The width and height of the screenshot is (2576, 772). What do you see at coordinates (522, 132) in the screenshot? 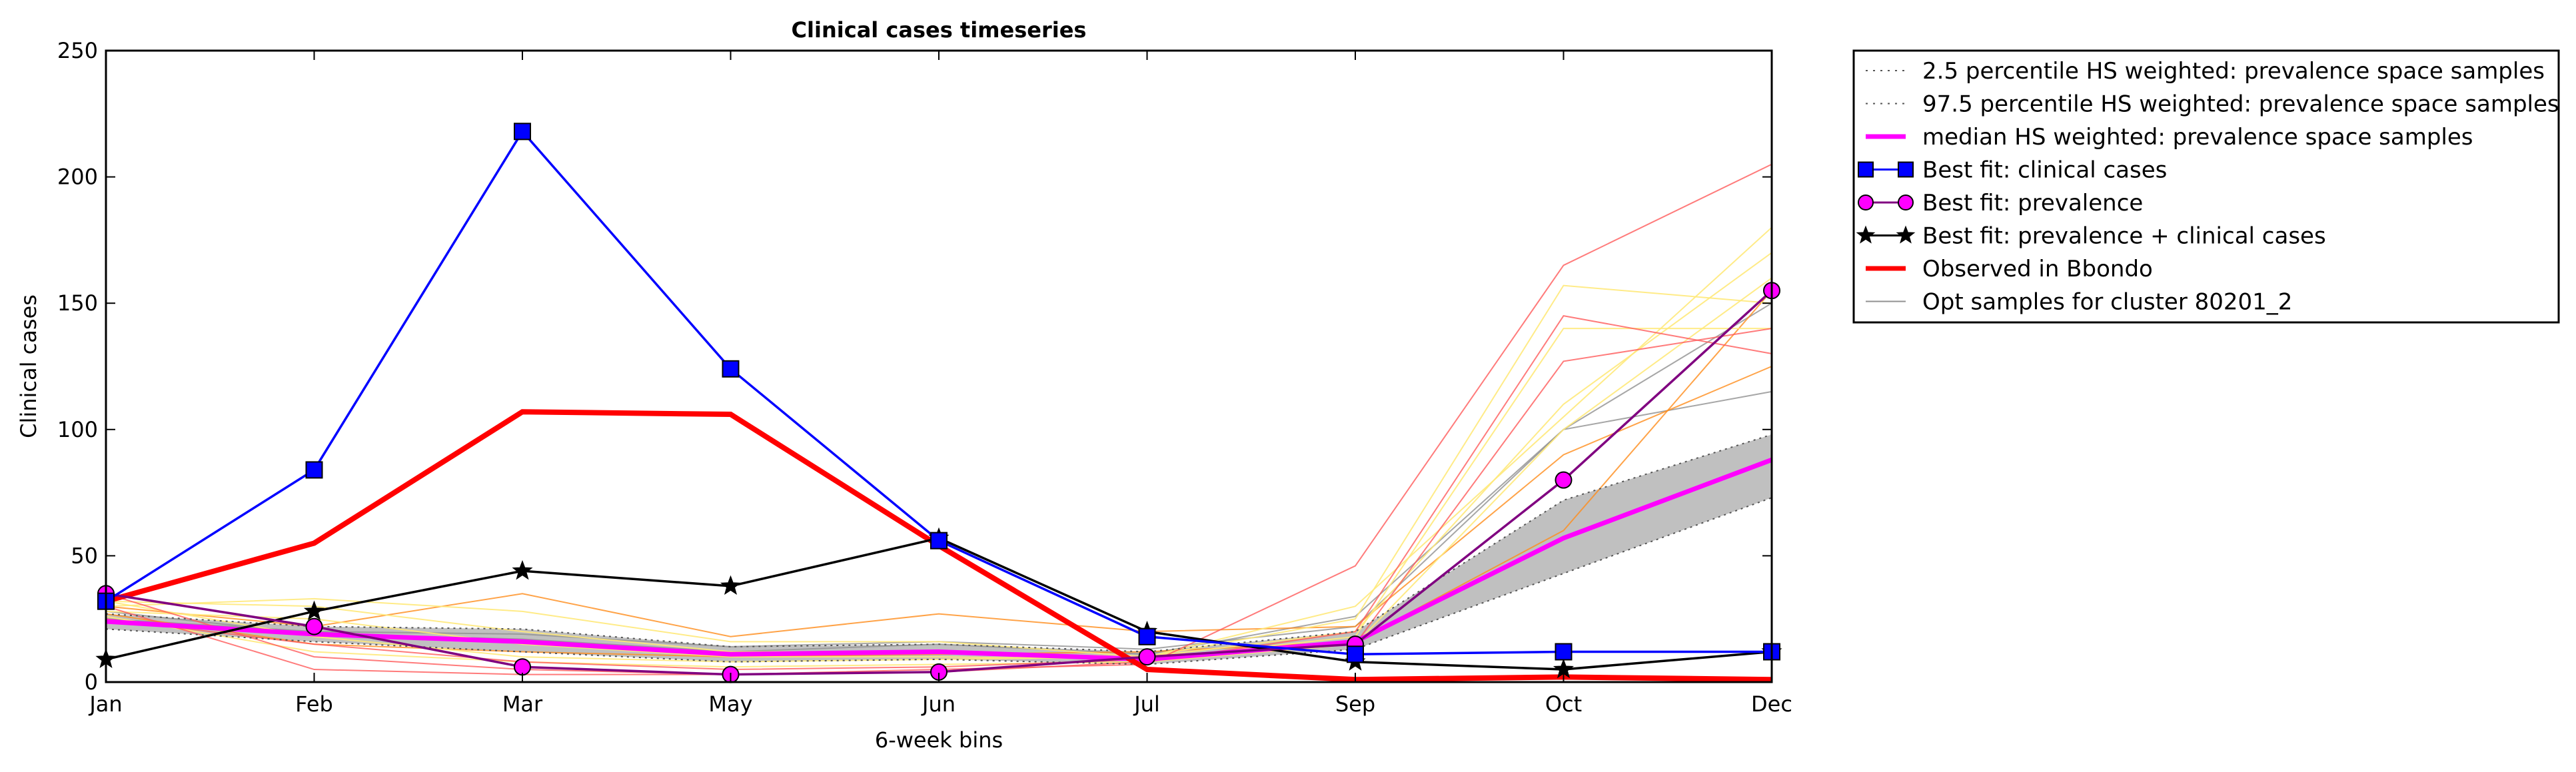
I see `series-point-best-fit-clinical-cases-mar` at bounding box center [522, 132].